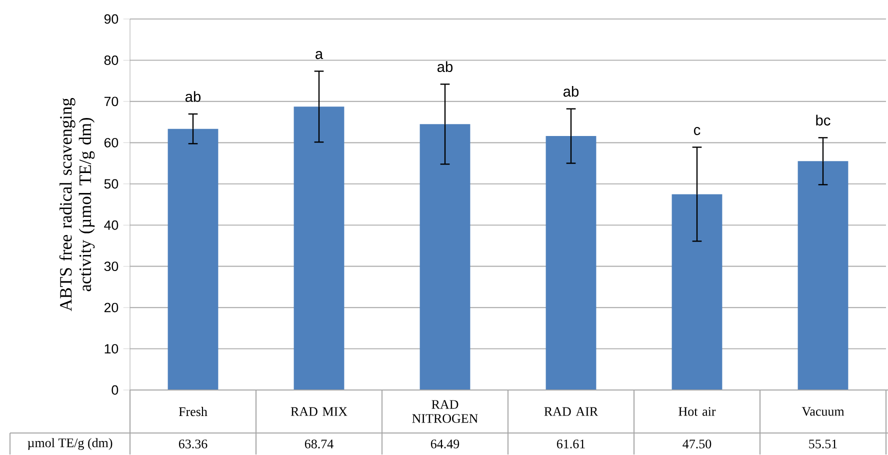  Describe the element at coordinates (111, 225) in the screenshot. I see `y-tick-label: 40` at that location.